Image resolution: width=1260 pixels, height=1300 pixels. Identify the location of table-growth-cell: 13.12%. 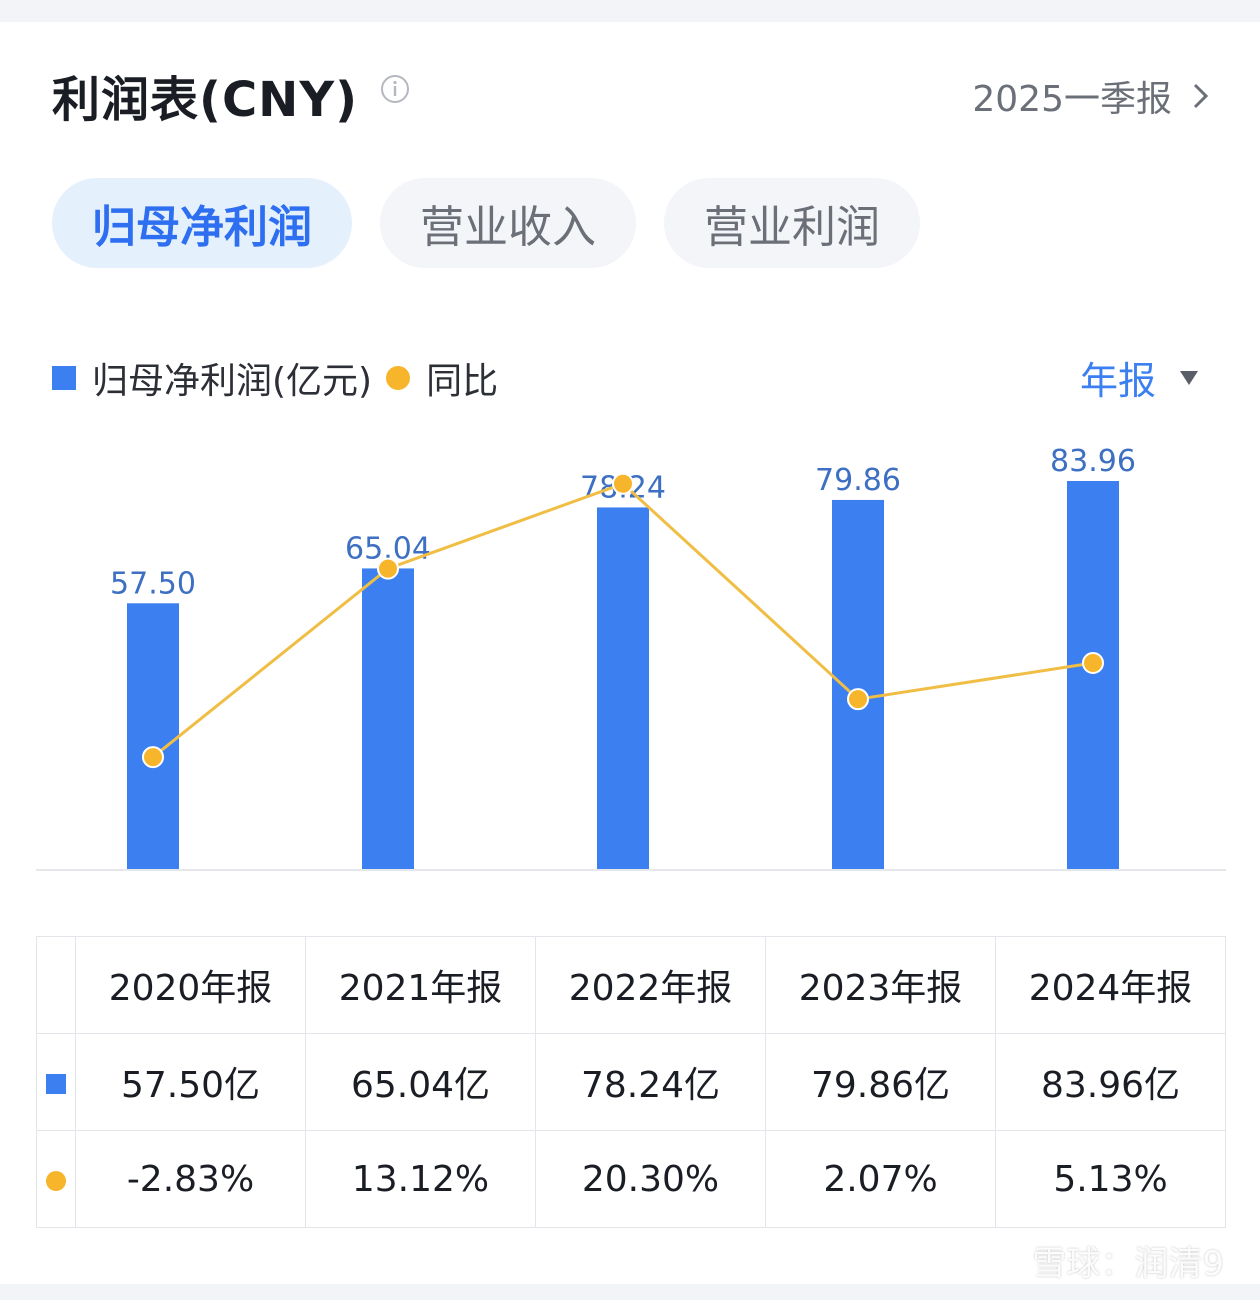
(421, 1179).